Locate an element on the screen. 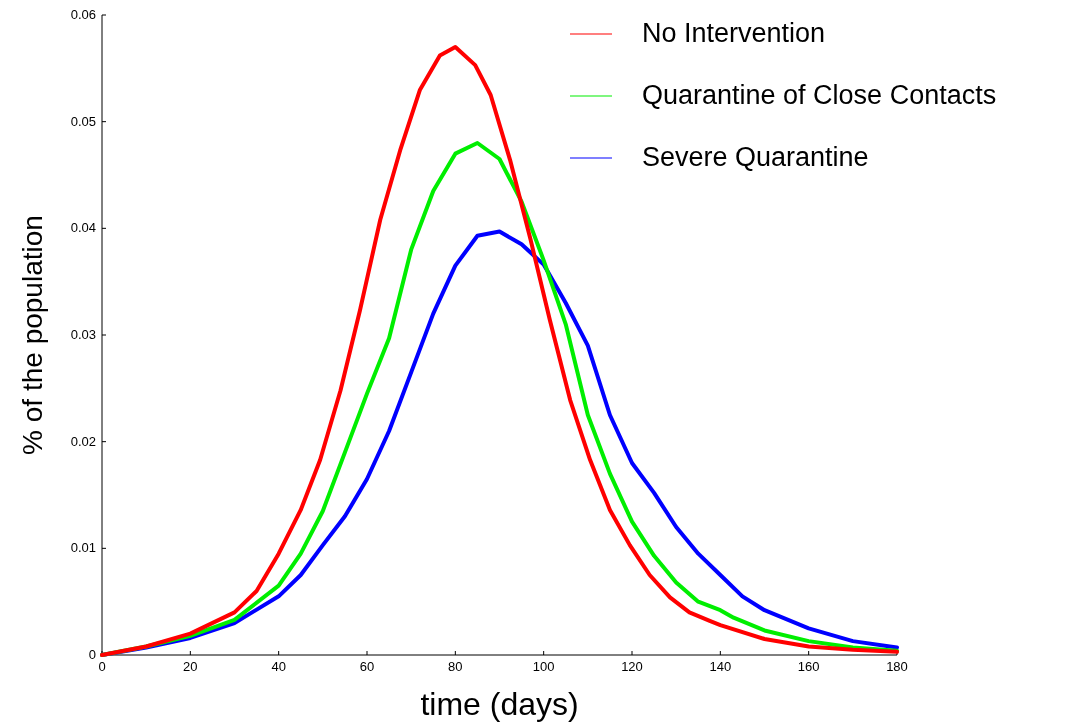  y-tick-label: 0.03 is located at coordinates (83, 334).